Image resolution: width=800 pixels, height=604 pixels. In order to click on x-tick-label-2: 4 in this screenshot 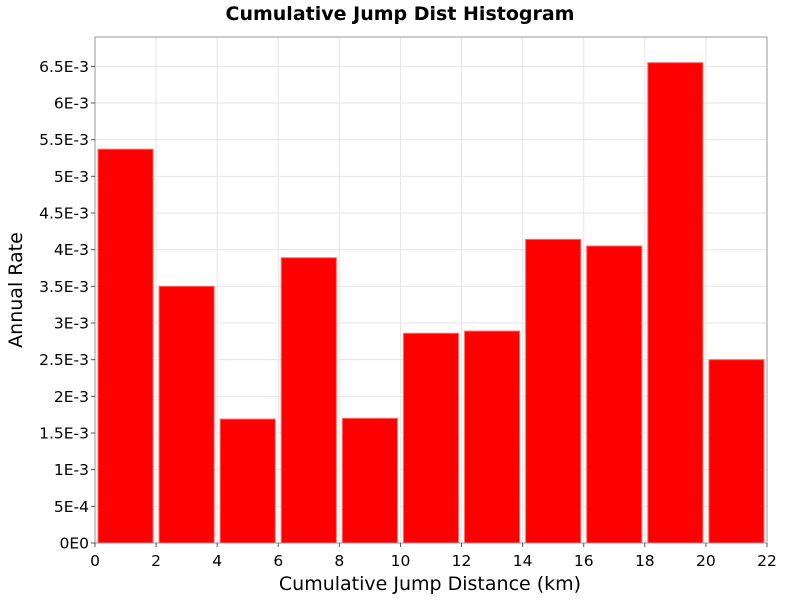, I will do `click(217, 561)`.